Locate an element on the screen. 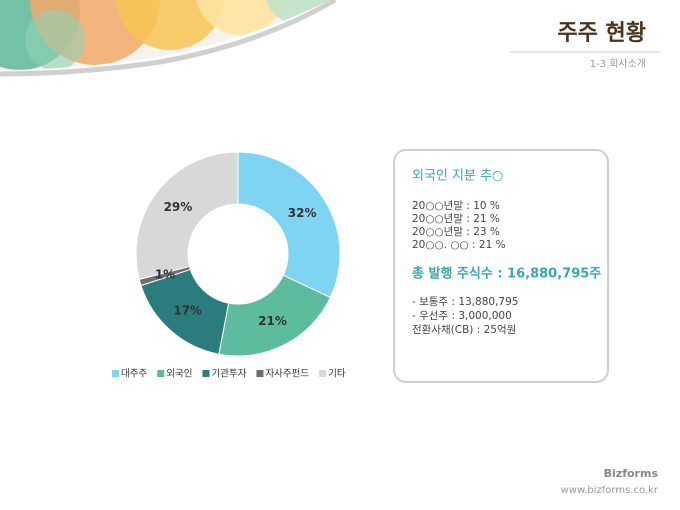 Image resolution: width=680 pixels, height=510 pixels. decoration-arc is located at coordinates (168, 38).